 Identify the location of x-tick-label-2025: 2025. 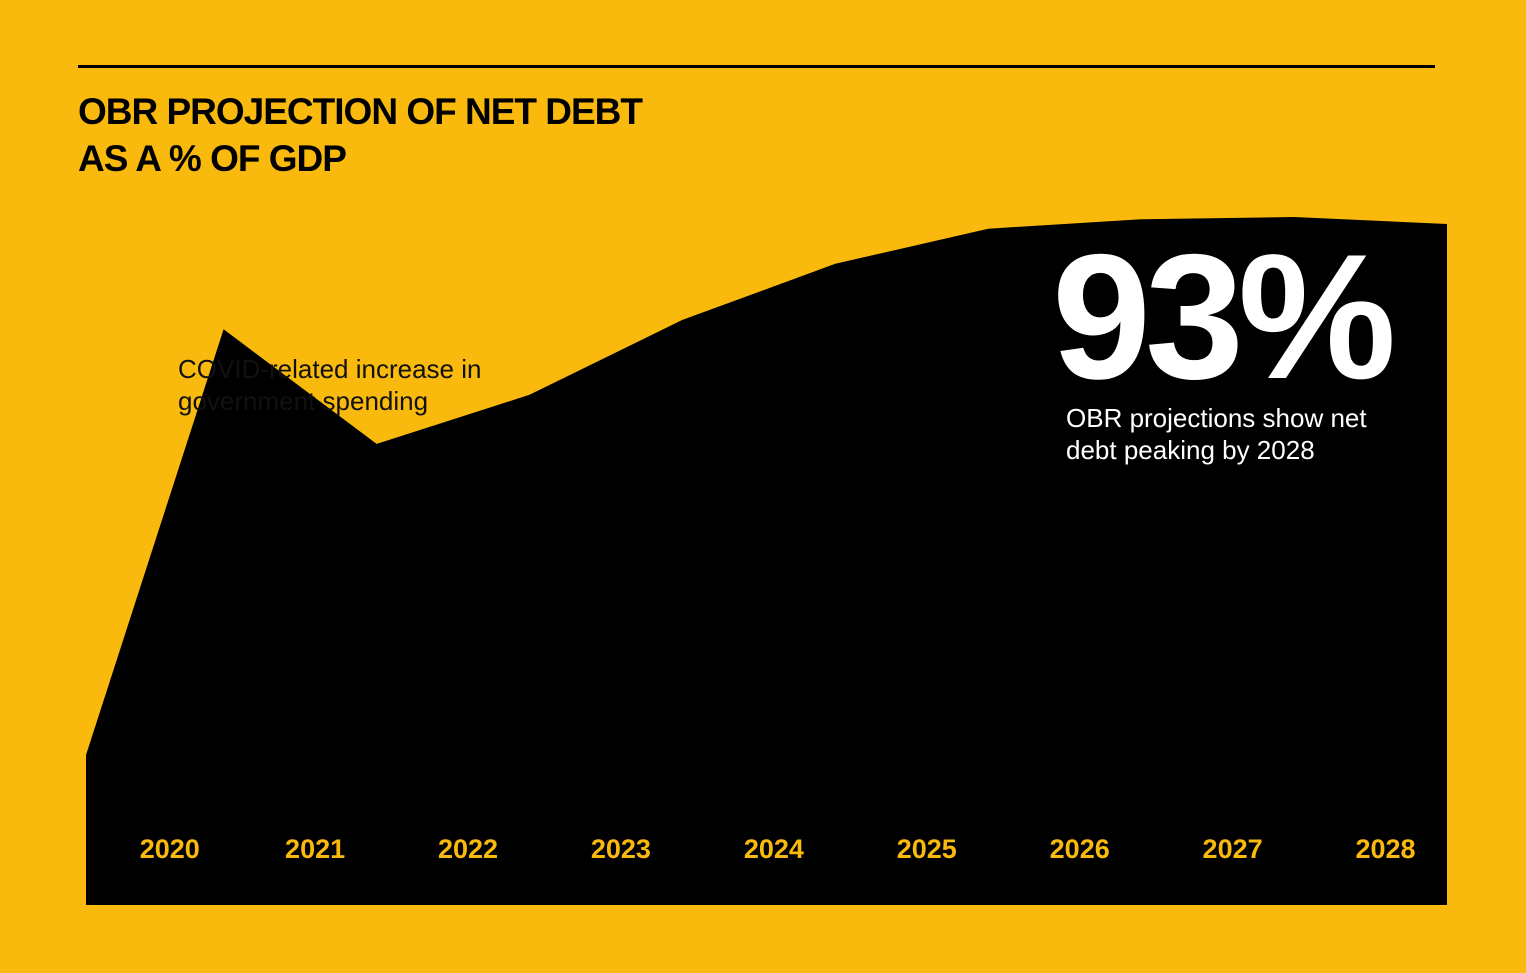
(927, 849).